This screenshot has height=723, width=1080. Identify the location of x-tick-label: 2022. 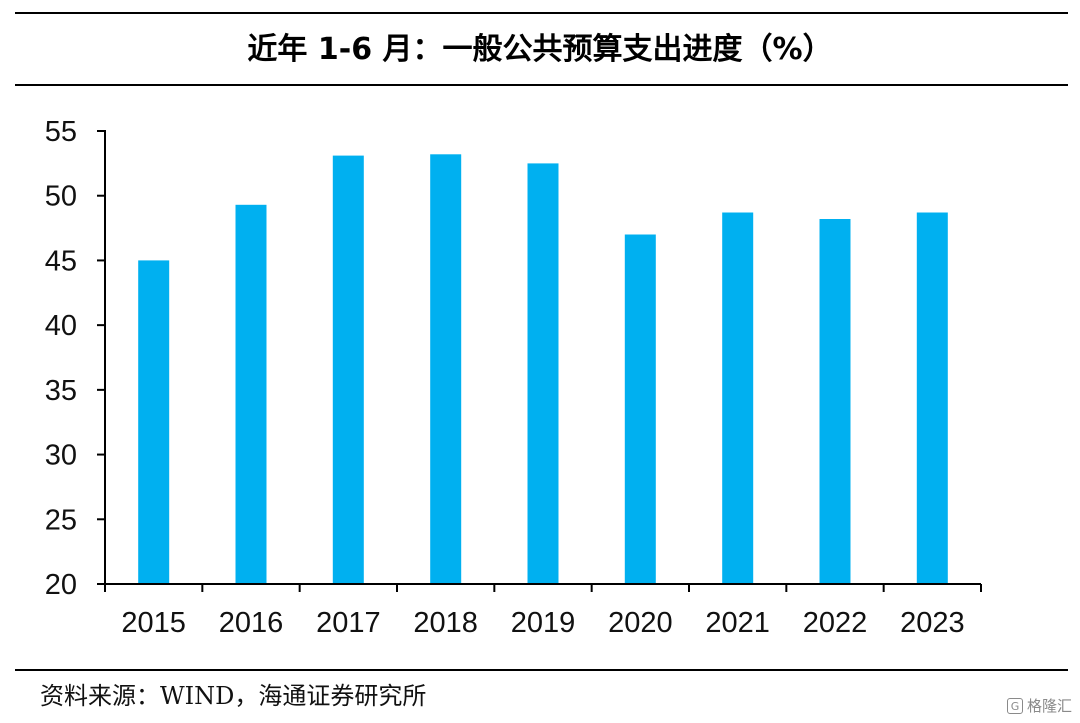
(835, 623).